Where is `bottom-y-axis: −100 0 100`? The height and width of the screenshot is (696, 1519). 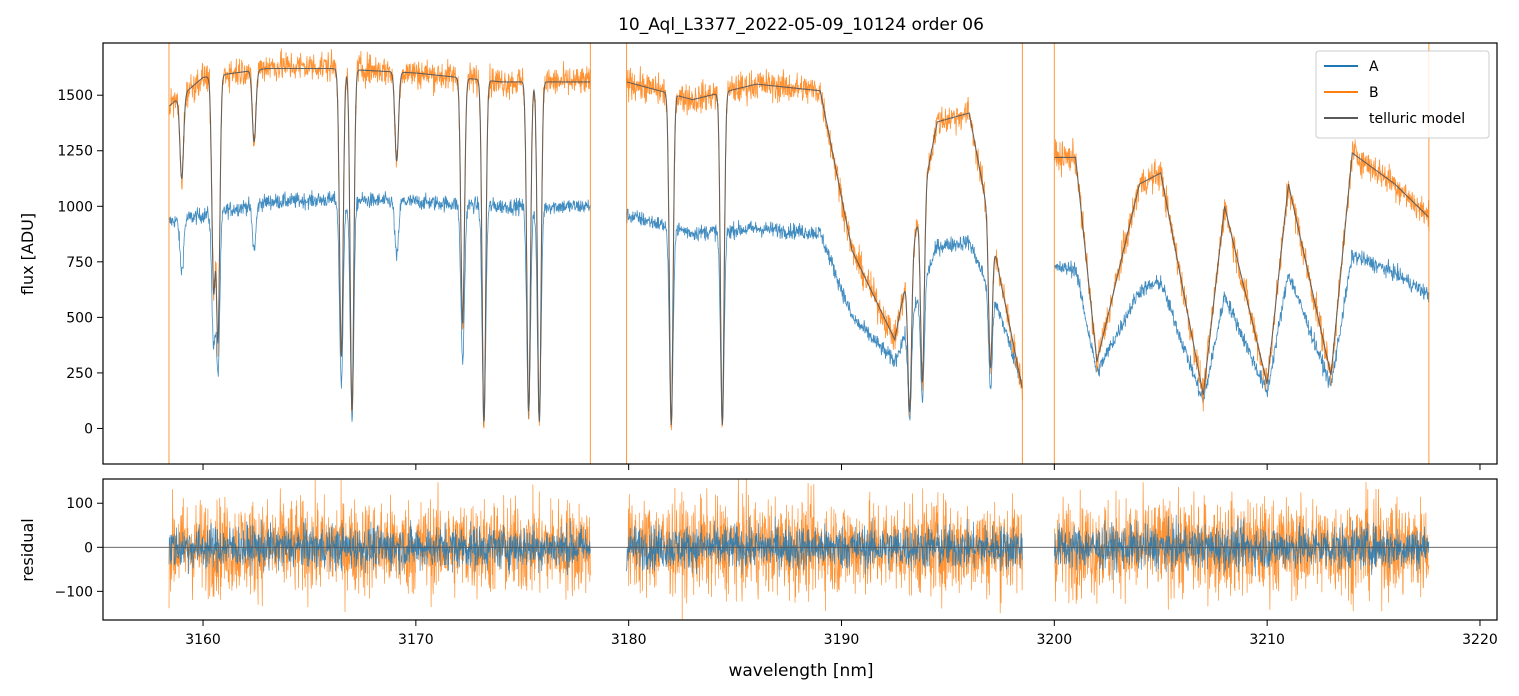
bottom-y-axis: −100 0 100 is located at coordinates (79, 548).